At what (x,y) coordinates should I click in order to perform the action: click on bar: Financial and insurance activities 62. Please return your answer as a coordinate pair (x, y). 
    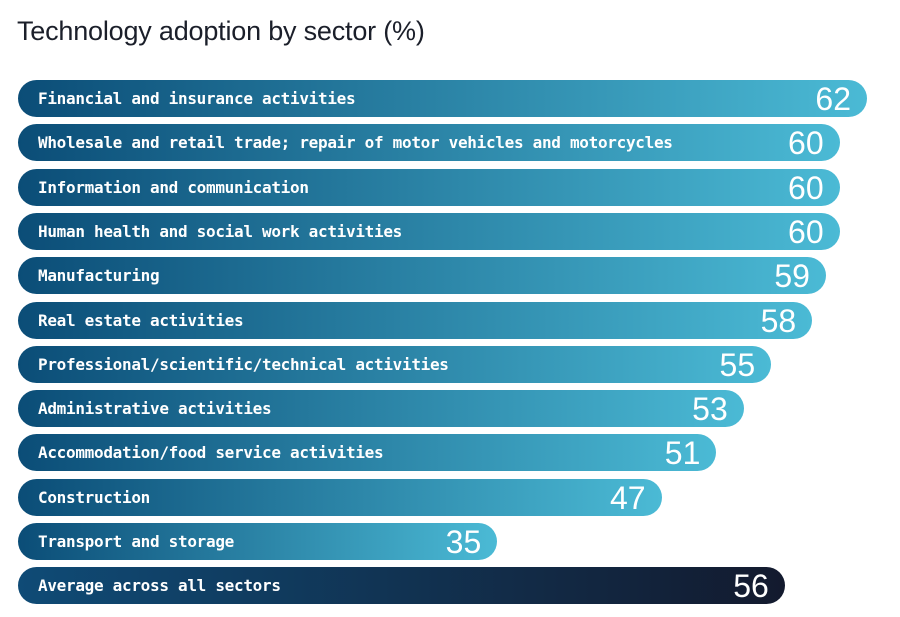
    Looking at the image, I should click on (442, 98).